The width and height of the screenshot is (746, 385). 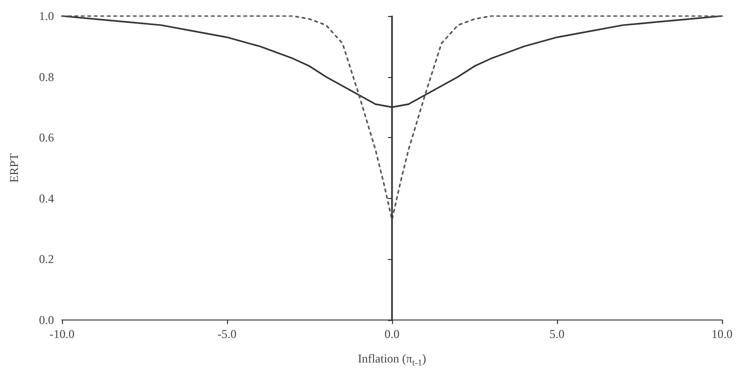 What do you see at coordinates (46, 137) in the screenshot?
I see `y-tick-label: 0.6` at bounding box center [46, 137].